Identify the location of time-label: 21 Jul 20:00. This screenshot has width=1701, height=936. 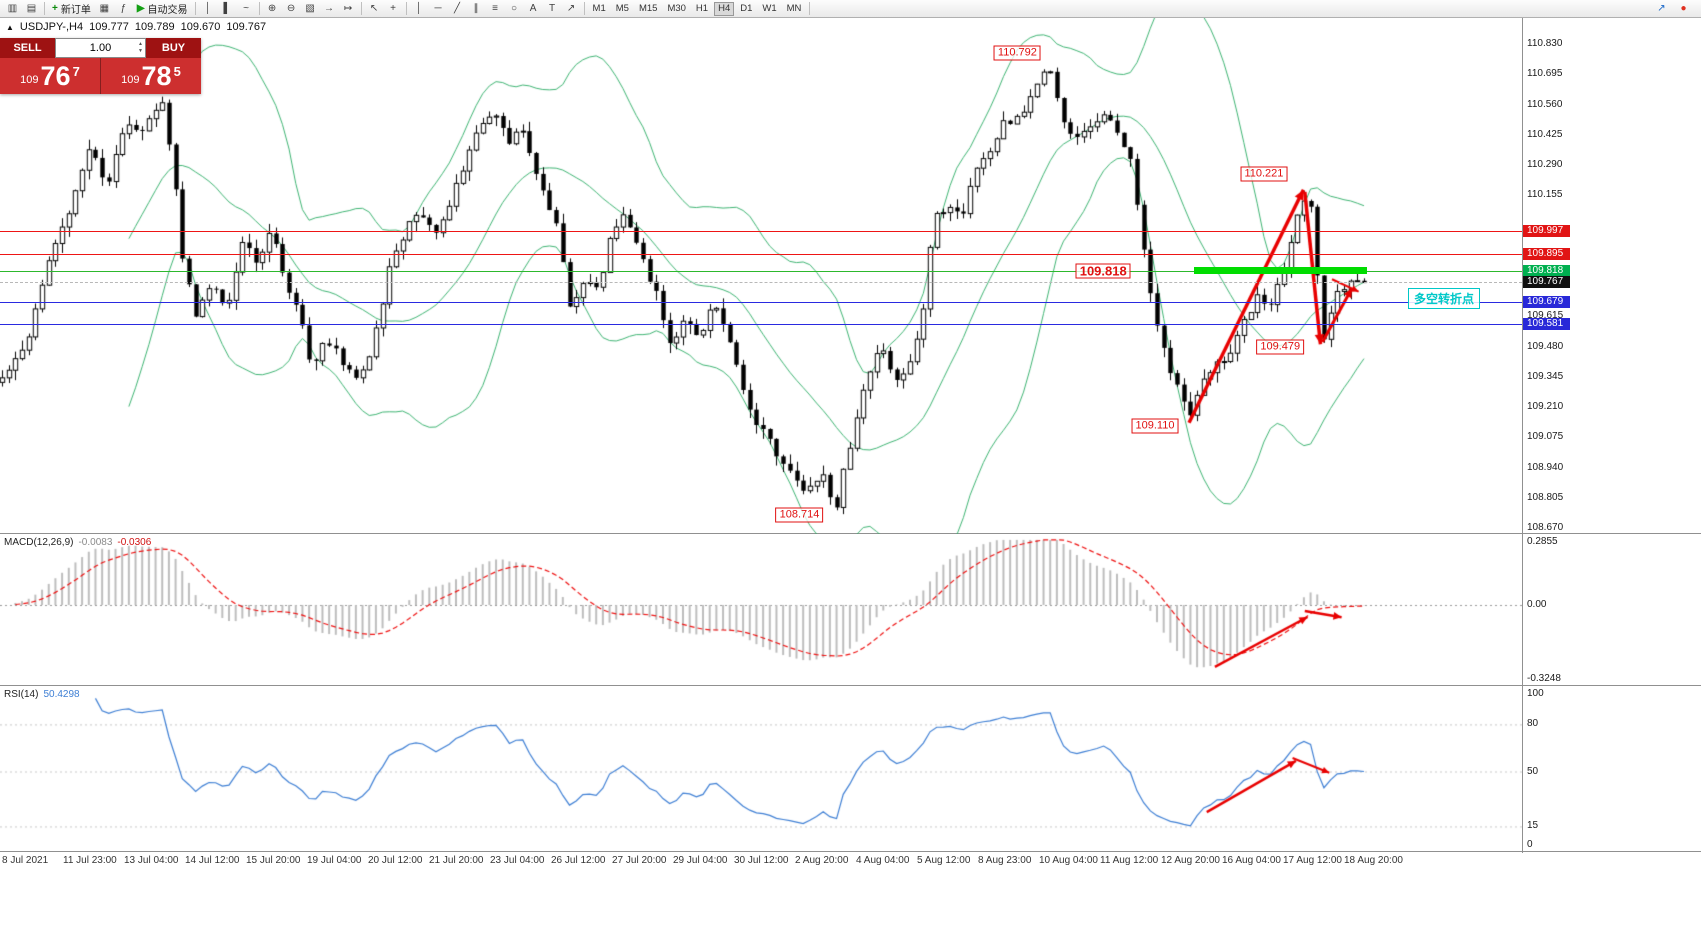
(456, 860).